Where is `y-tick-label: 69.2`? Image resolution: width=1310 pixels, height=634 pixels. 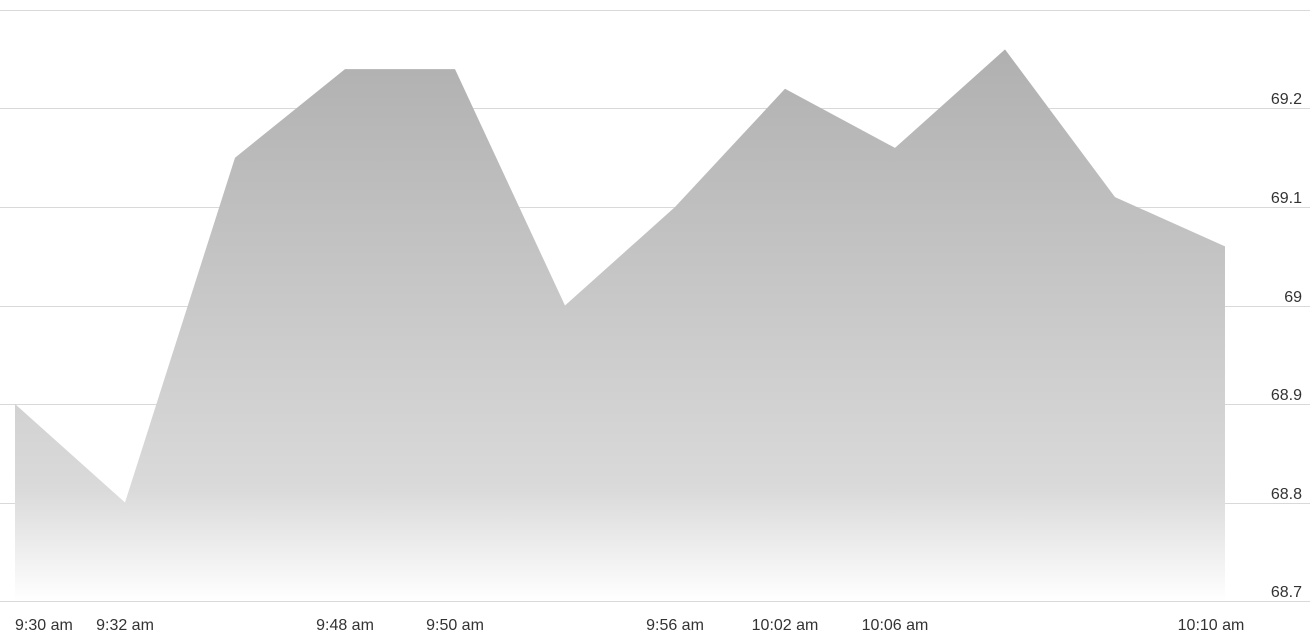
y-tick-label: 69.2 is located at coordinates (1286, 99).